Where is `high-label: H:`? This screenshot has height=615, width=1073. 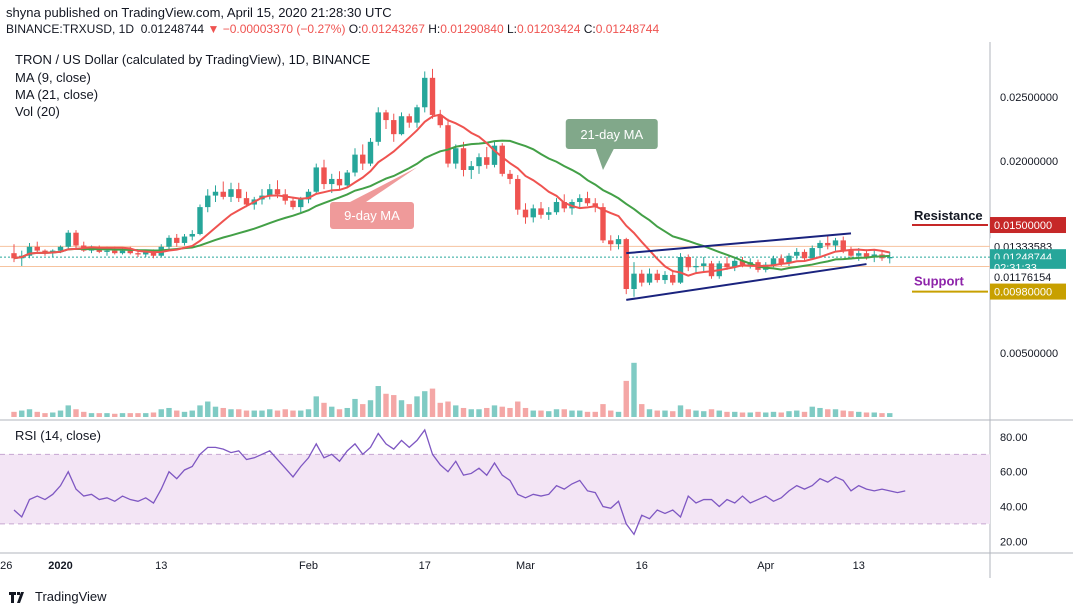 high-label: H: is located at coordinates (434, 29).